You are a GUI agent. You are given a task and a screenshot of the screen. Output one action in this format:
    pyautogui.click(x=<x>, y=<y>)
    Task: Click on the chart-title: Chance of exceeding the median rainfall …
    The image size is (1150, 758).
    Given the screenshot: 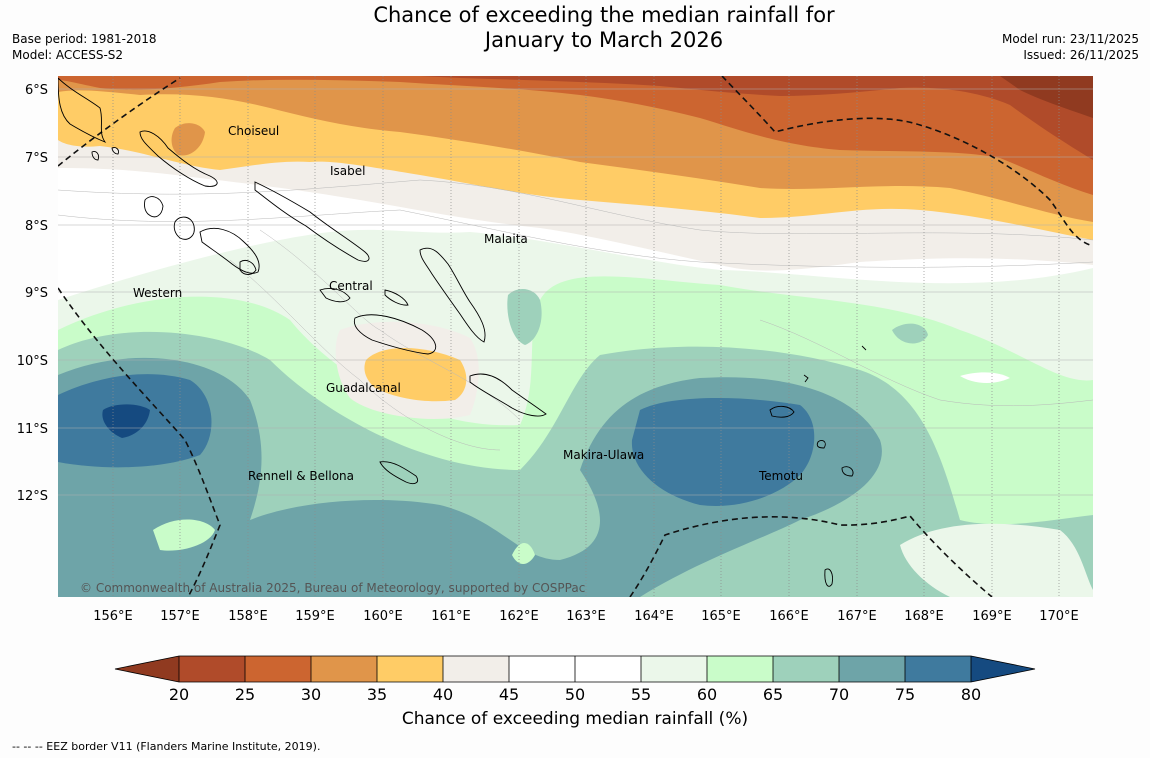 What is the action you would take?
    pyautogui.click(x=604, y=28)
    